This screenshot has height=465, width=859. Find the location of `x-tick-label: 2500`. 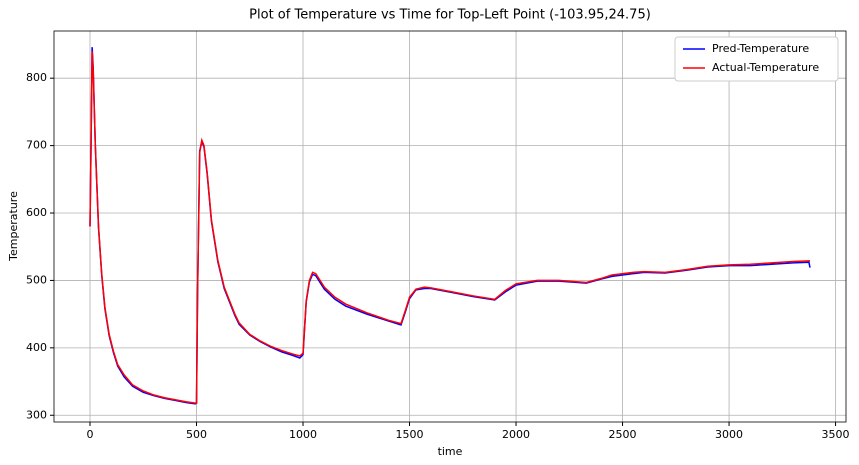

x-tick-label: 2500 is located at coordinates (623, 434).